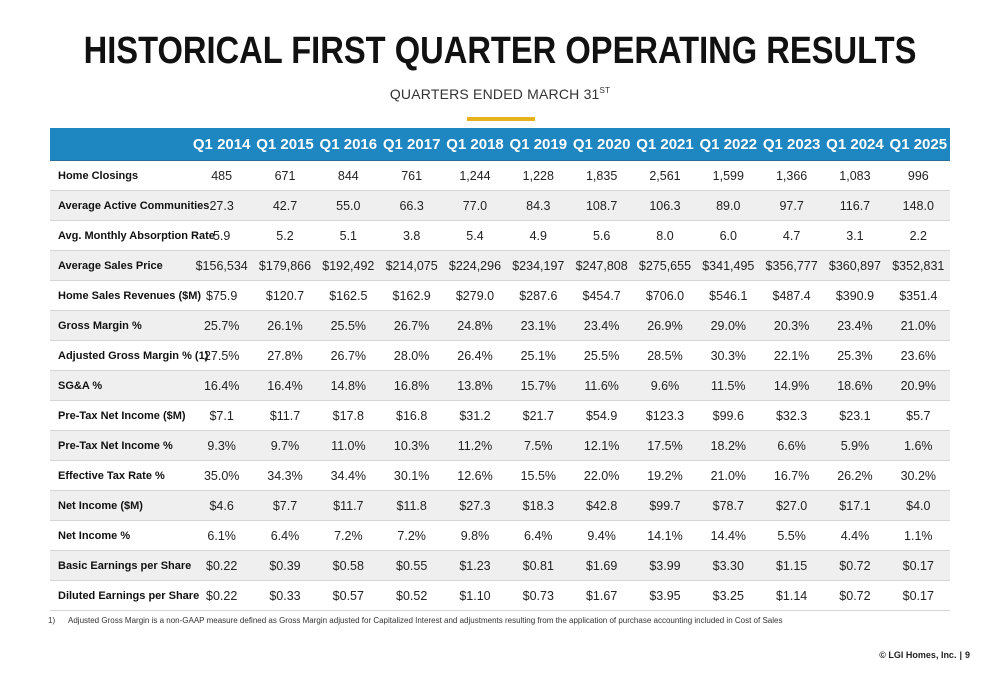 The width and height of the screenshot is (1000, 685). What do you see at coordinates (475, 265) in the screenshot?
I see `table-cell: $224,296` at bounding box center [475, 265].